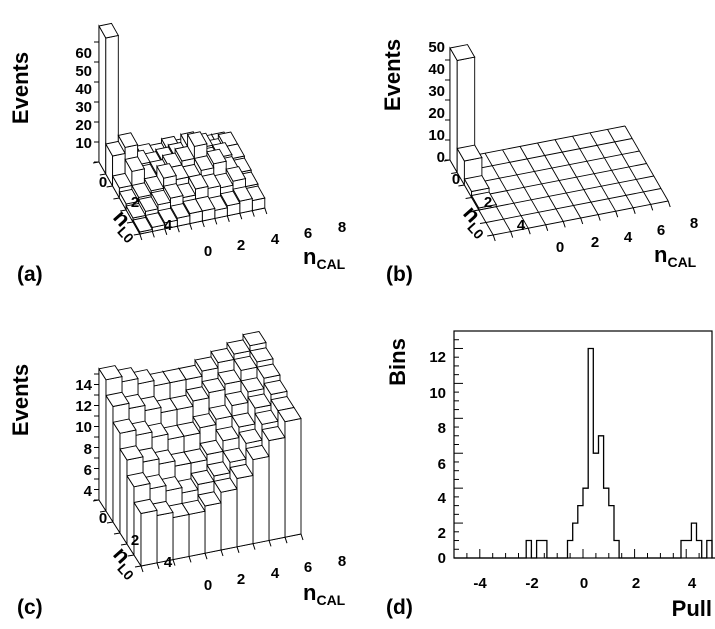 The width and height of the screenshot is (715, 629). I want to click on xtick-d-2: 0, so click(584, 583).